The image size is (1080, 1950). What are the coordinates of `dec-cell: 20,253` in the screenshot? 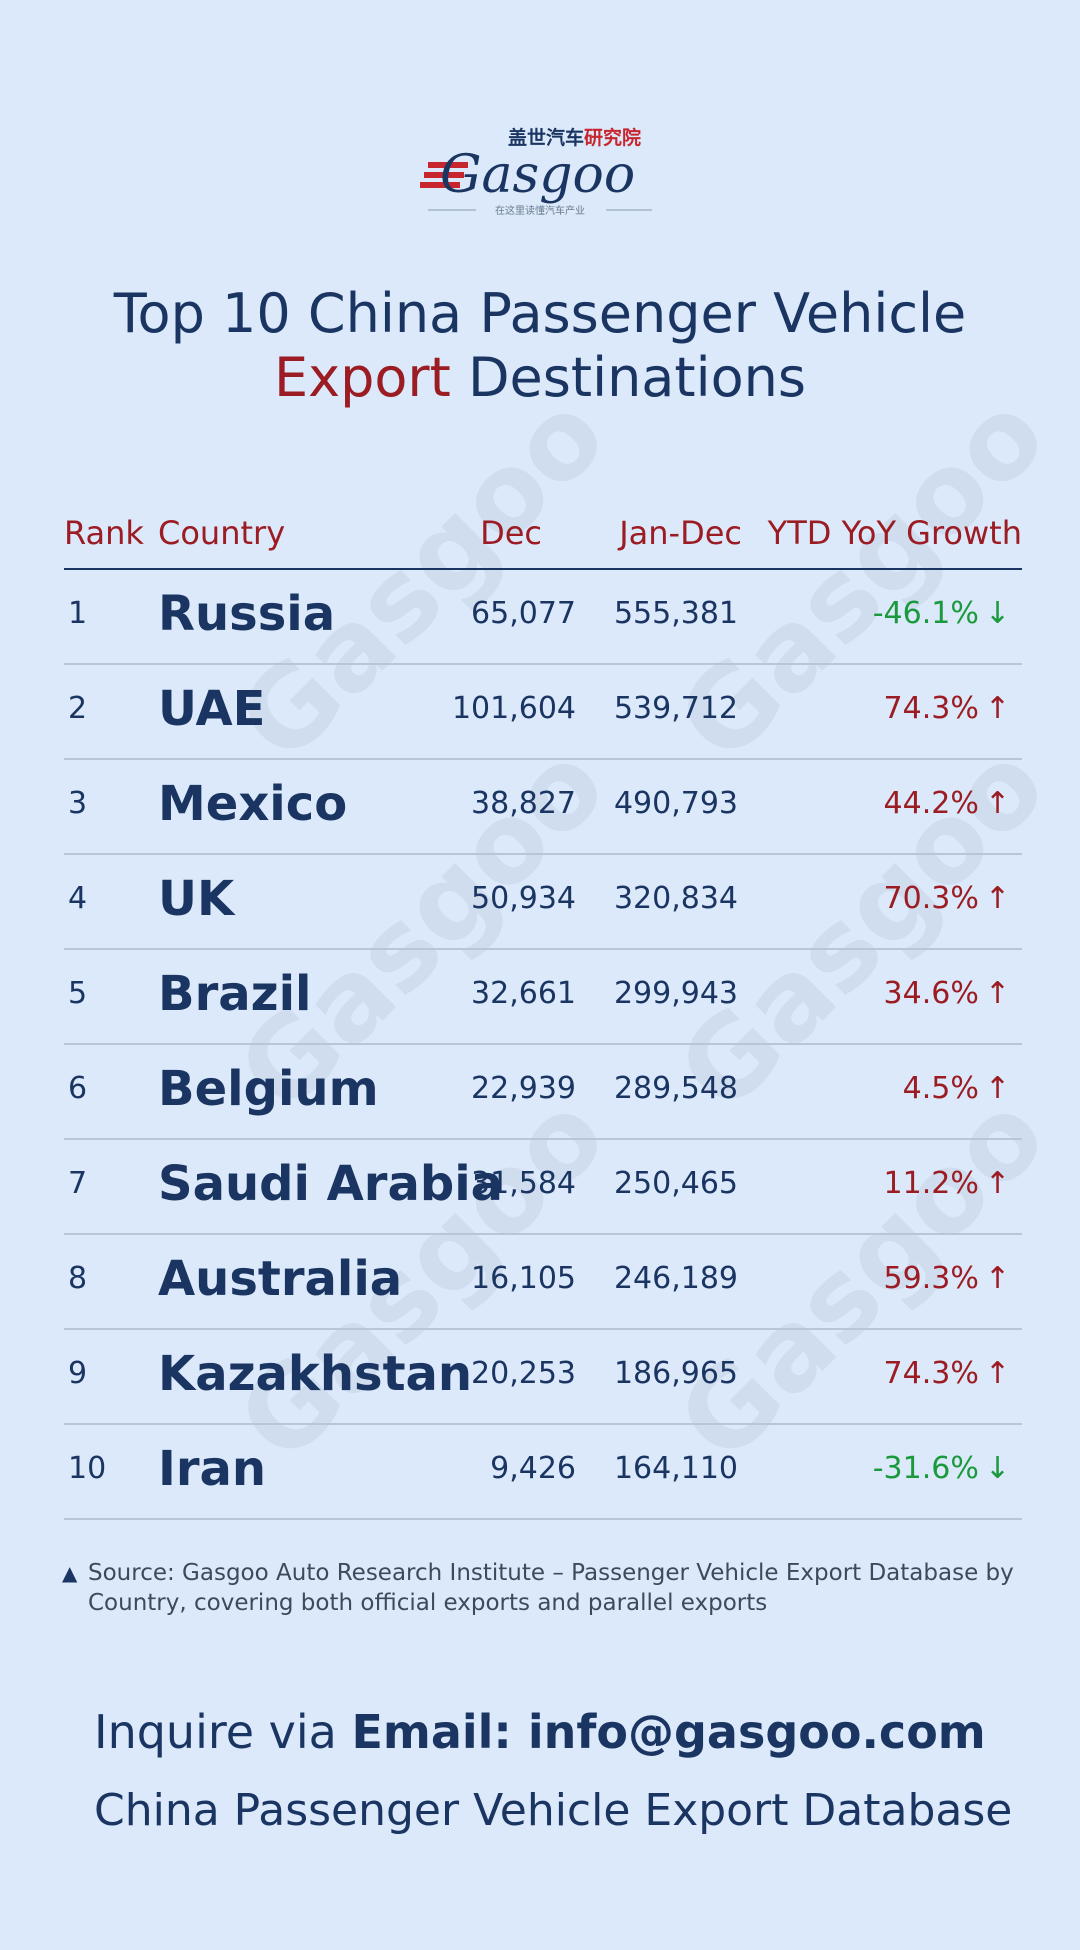 It's located at (523, 1373).